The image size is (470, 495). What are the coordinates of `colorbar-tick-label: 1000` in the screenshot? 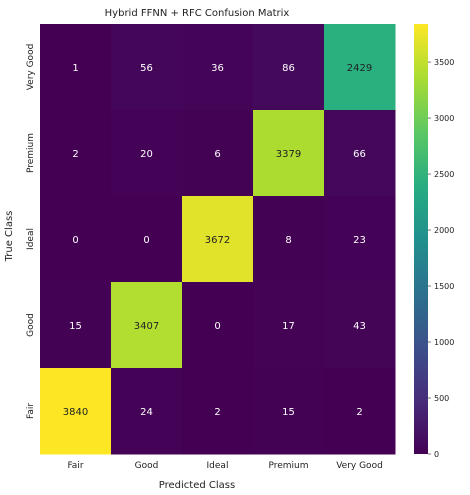 It's located at (444, 342).